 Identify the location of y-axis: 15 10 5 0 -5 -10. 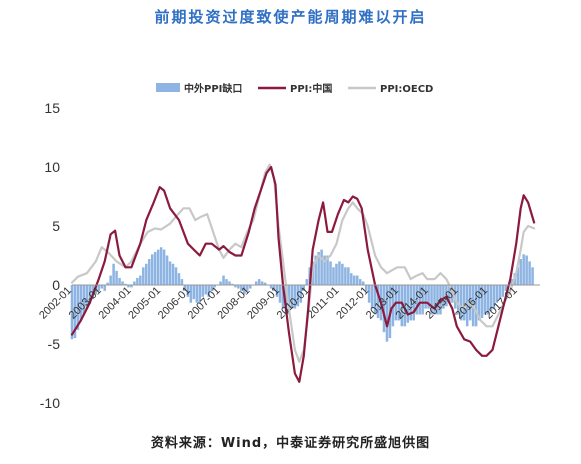
(50, 255).